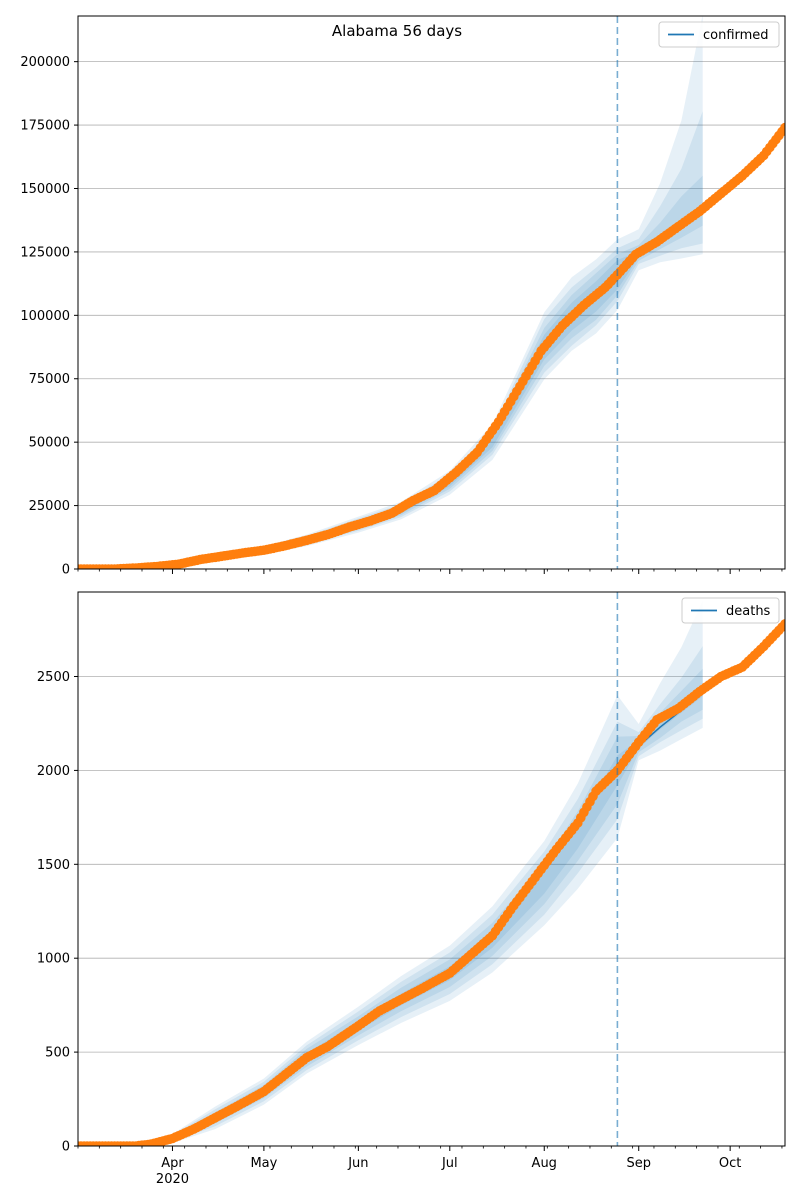 The height and width of the screenshot is (1200, 800). What do you see at coordinates (57, 912) in the screenshot?
I see `y-axis: 0 500 1000 1500 2000 2500` at bounding box center [57, 912].